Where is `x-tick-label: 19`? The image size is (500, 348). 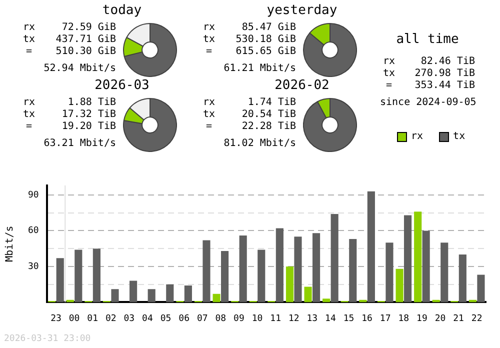 x-tick-label: 19 is located at coordinates (422, 319).